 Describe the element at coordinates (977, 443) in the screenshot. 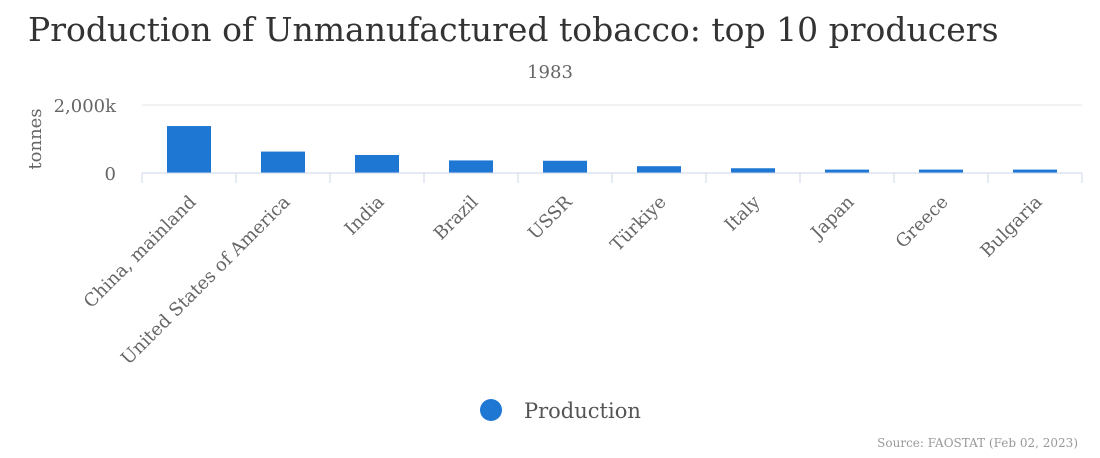

I see `source-note: Source: FAOSTAT (Feb 02, 2023)` at that location.